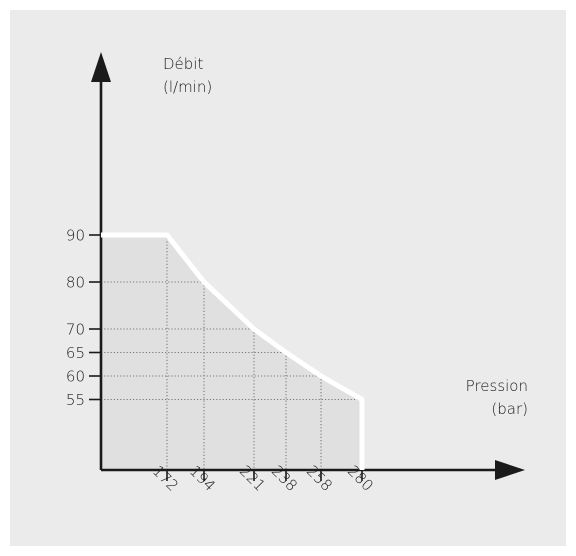  Describe the element at coordinates (497, 386) in the screenshot. I see `x-axis-label-line1: Pression` at that location.